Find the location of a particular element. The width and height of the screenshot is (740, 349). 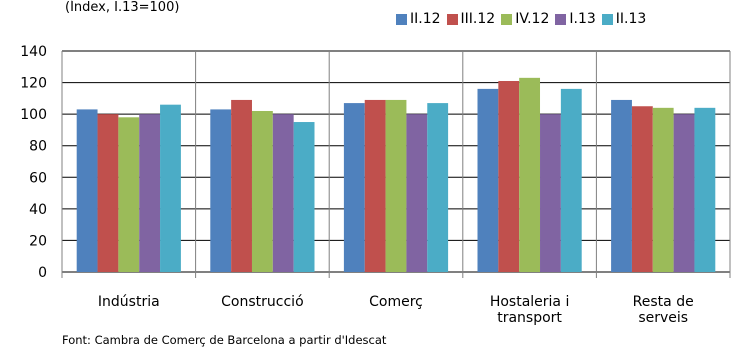

legend-item: IV.12 is located at coordinates (525, 19).